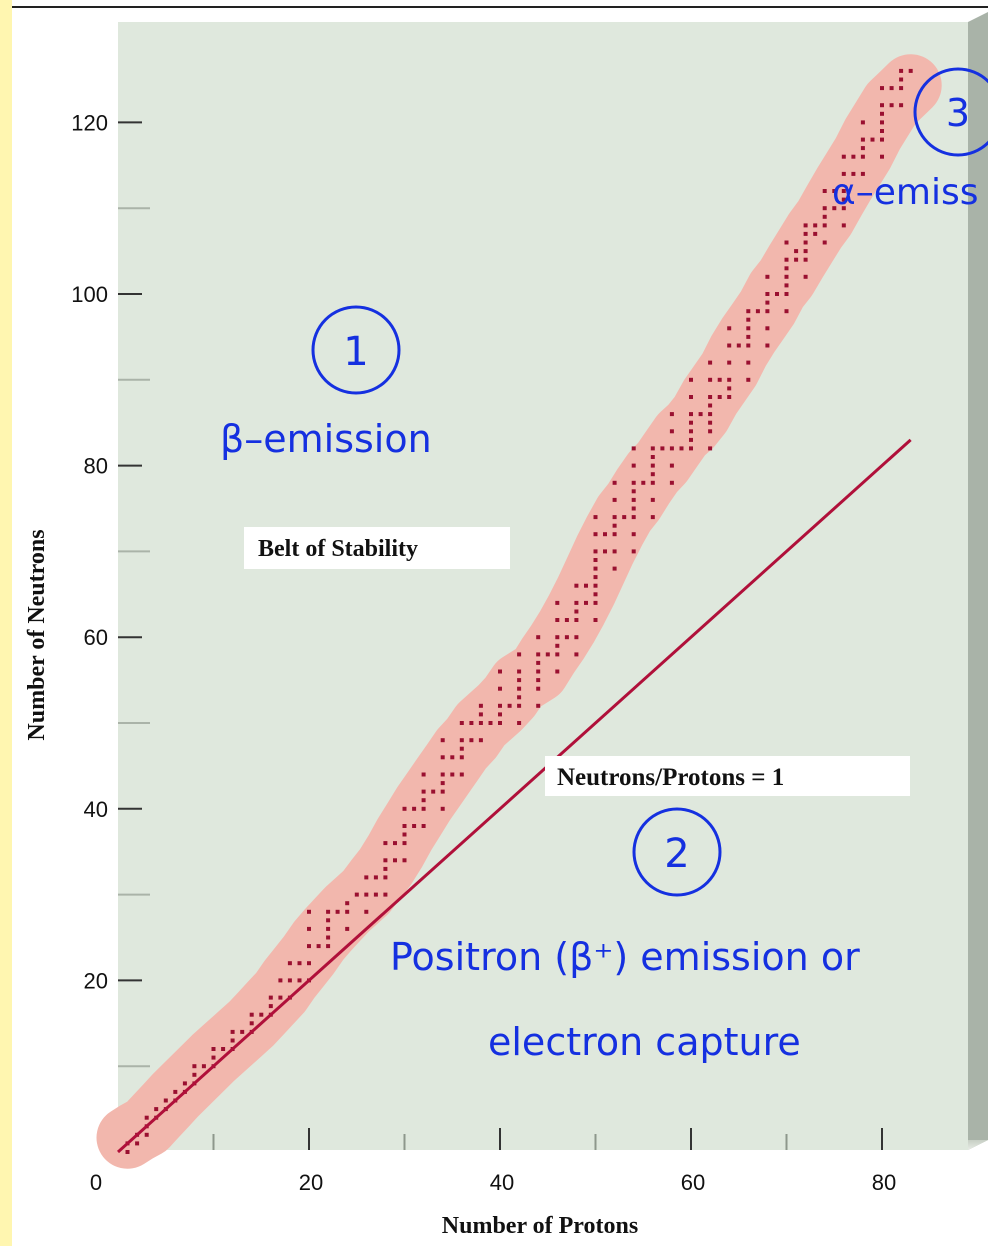 The image size is (988, 1246). Describe the element at coordinates (96, 637) in the screenshot. I see `y-tick-label: 60` at that location.